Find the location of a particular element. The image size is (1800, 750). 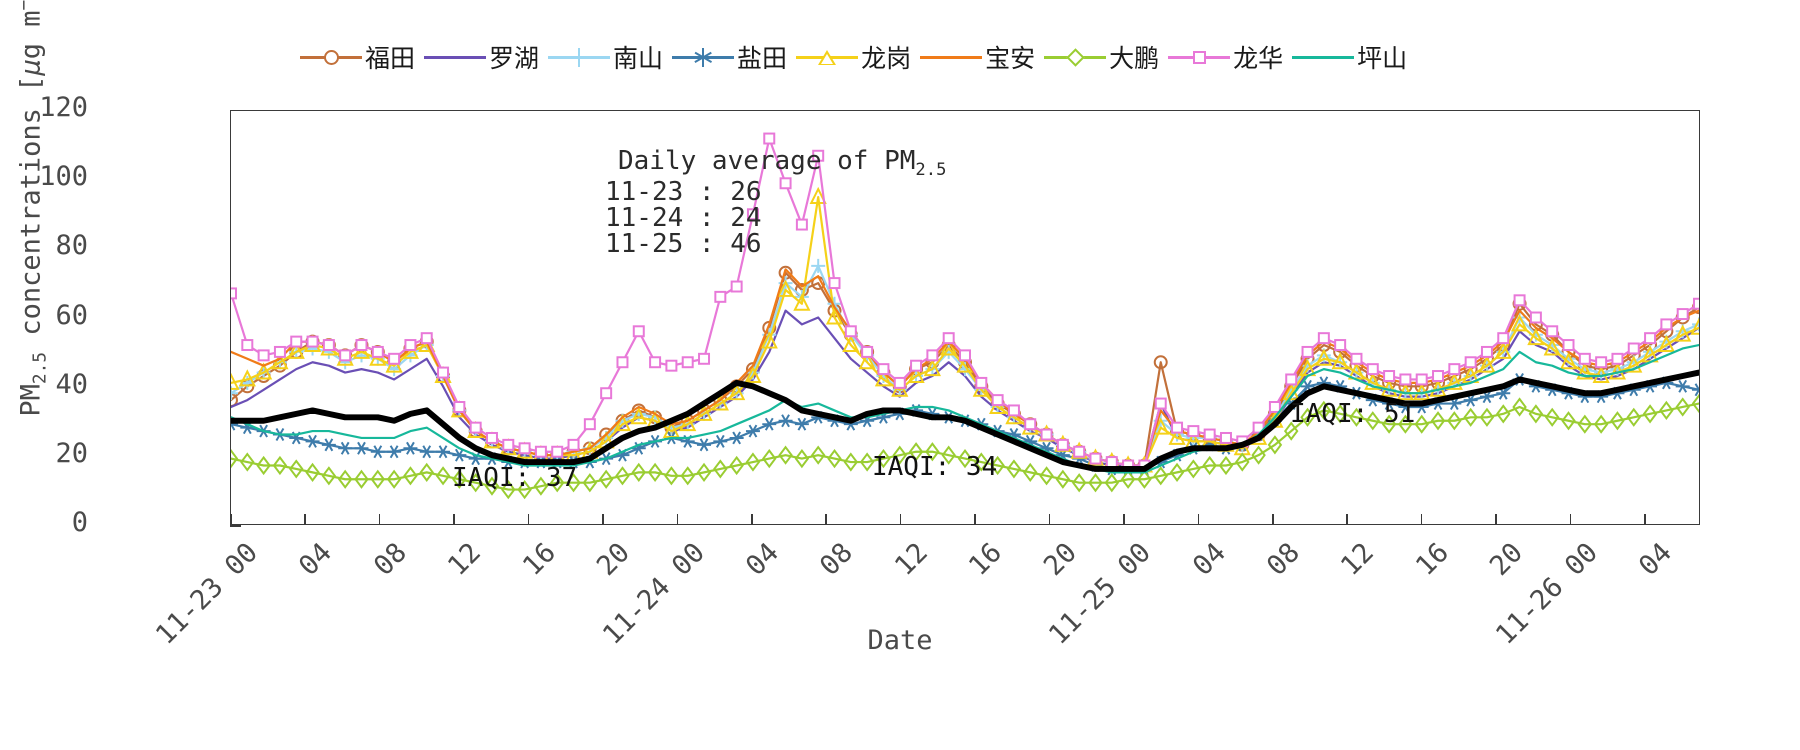

y-tick-label: 120 is located at coordinates (63, 107).